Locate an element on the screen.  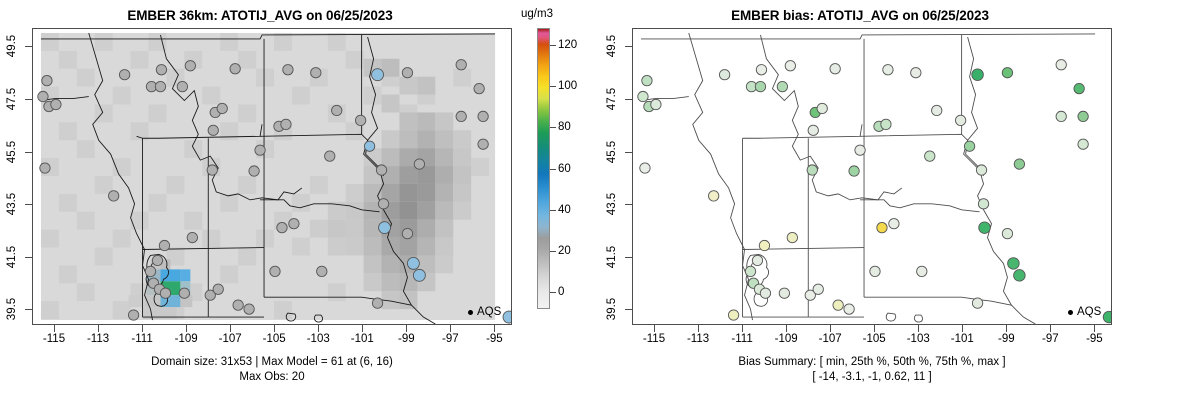
colorbar-tick-label: 20 is located at coordinates (564, 251).